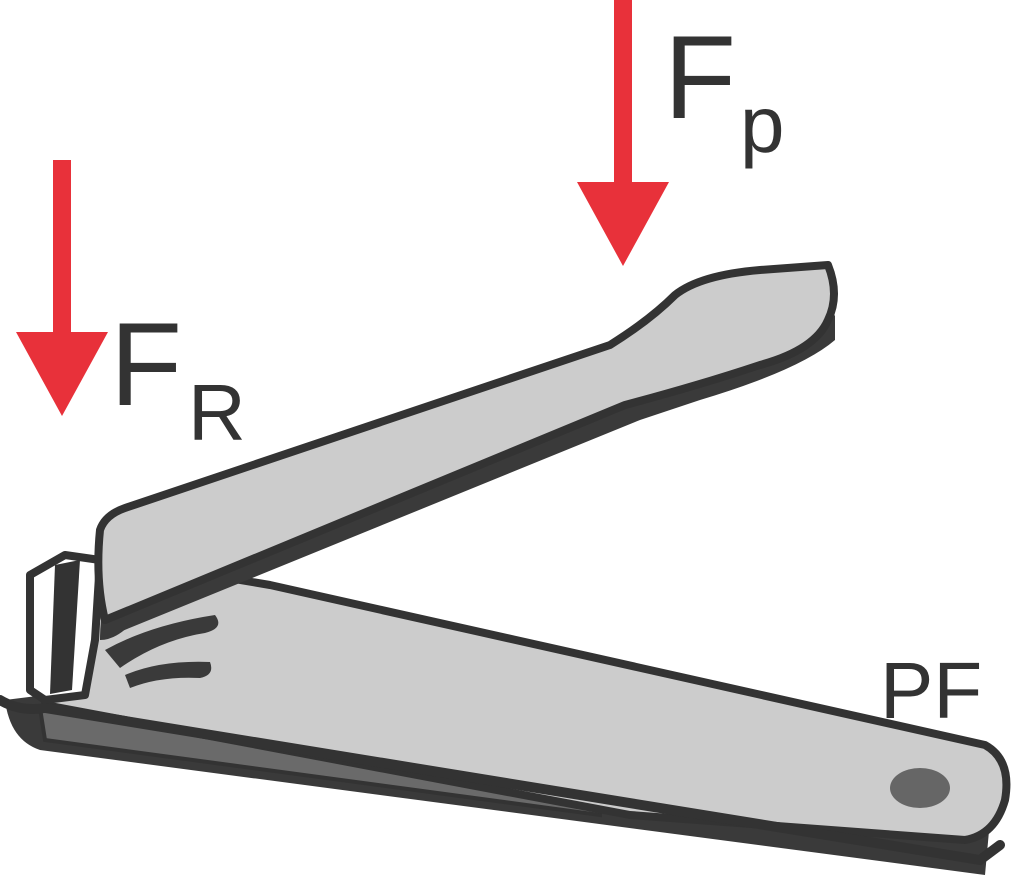  I want to click on arrow-fr, so click(62, 288).